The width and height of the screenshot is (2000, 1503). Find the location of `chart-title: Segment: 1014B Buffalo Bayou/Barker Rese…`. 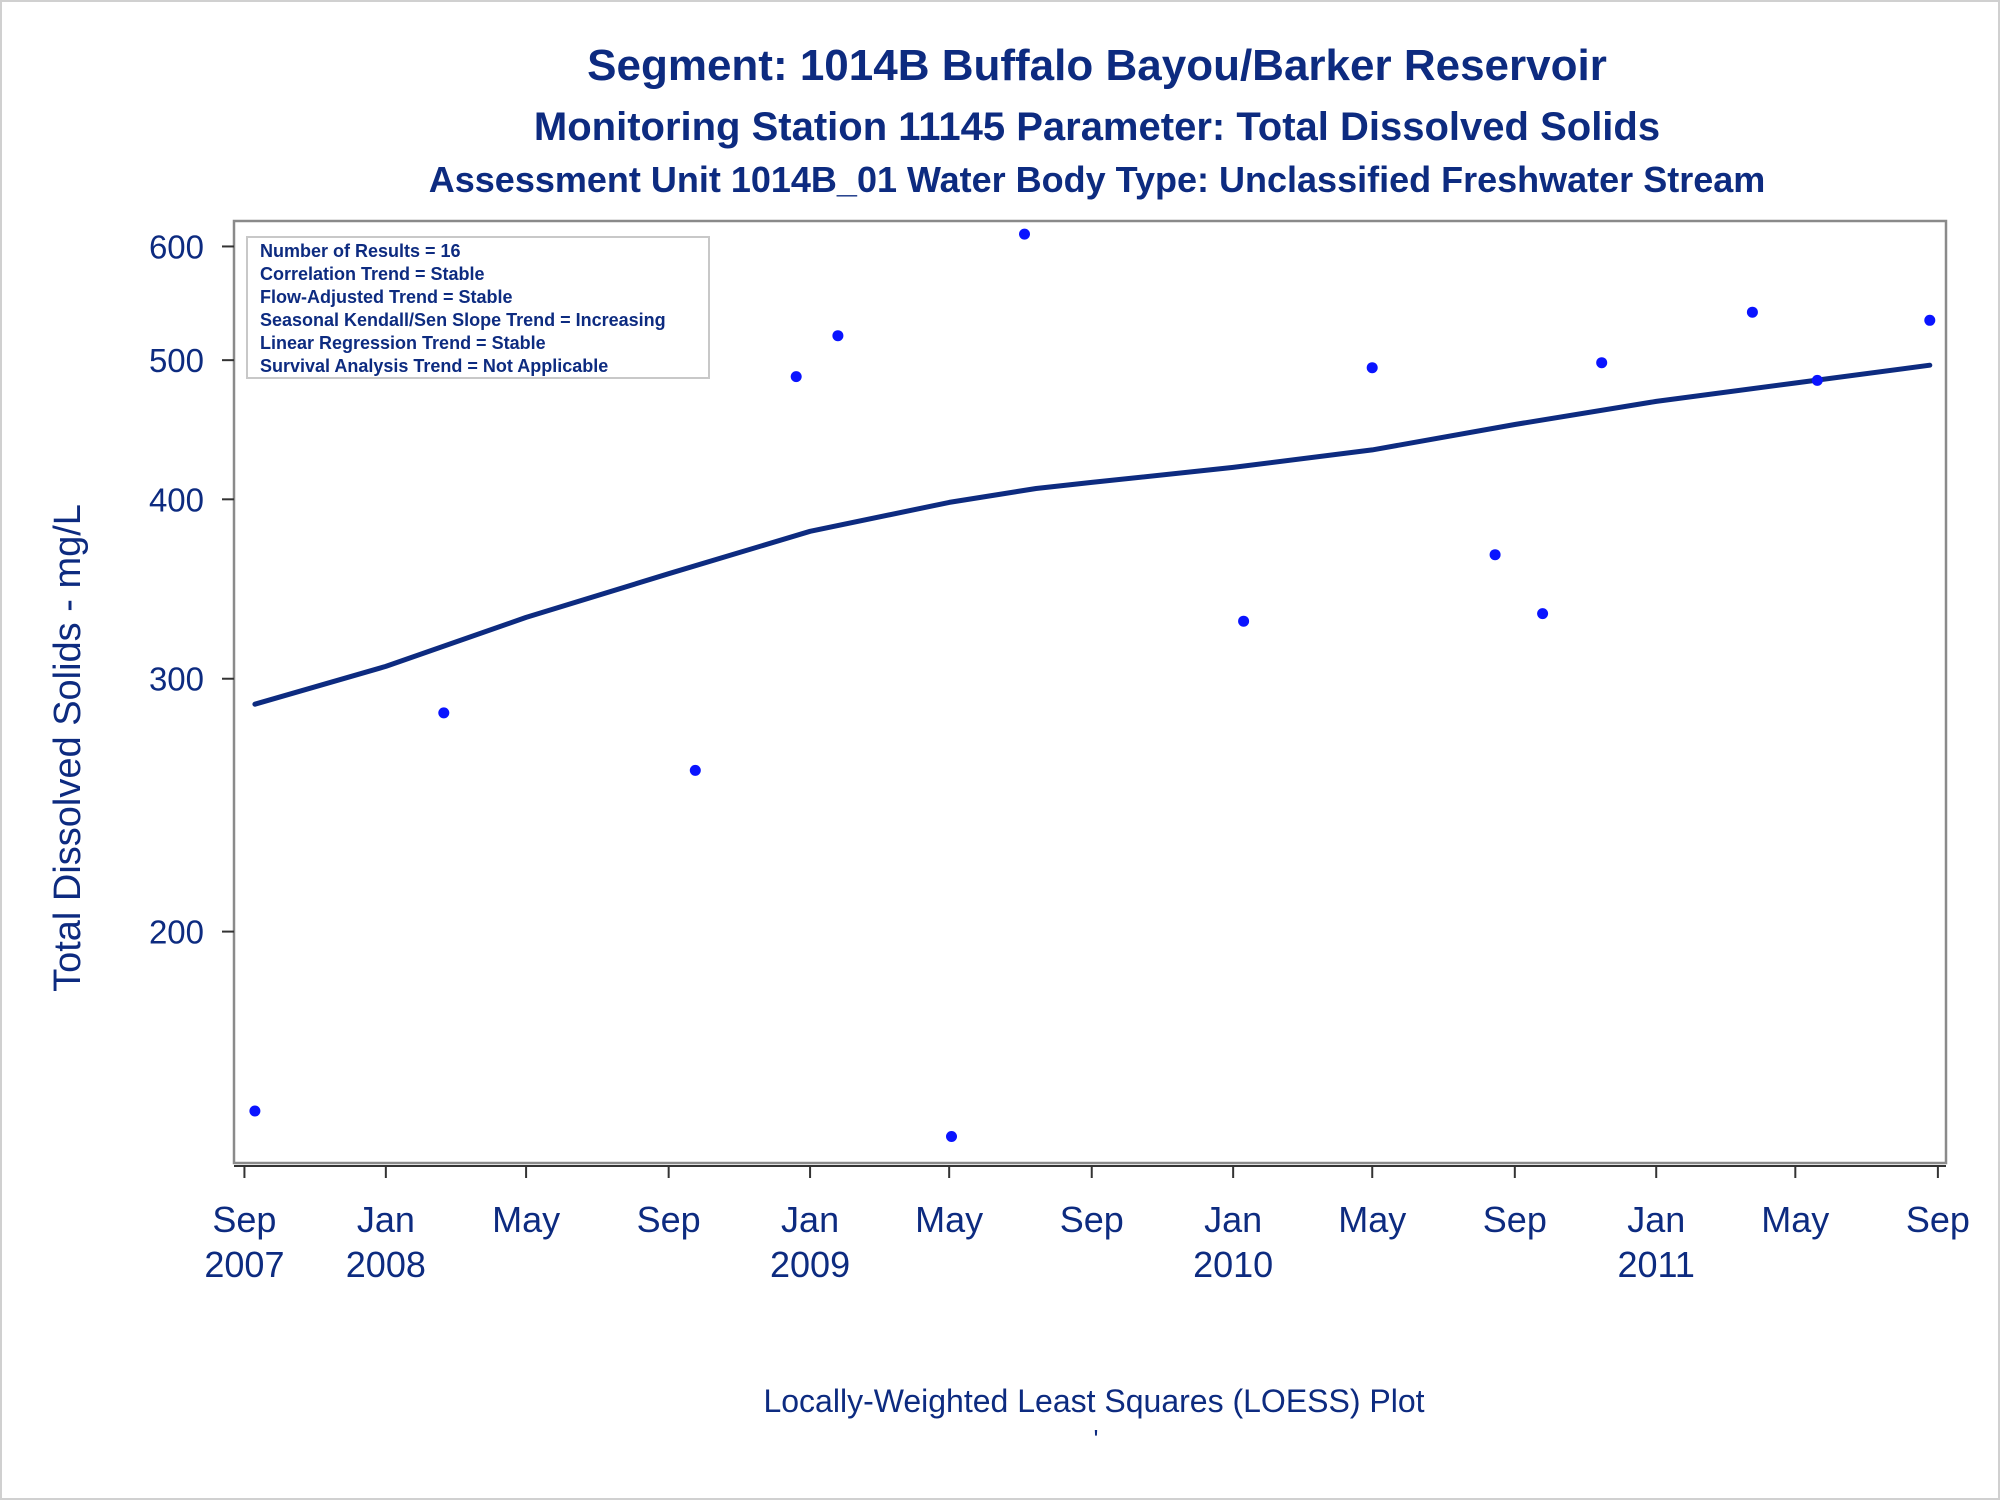

chart-title: Segment: 1014B Buffalo Bayou/Barker Rese… is located at coordinates (1097, 65).